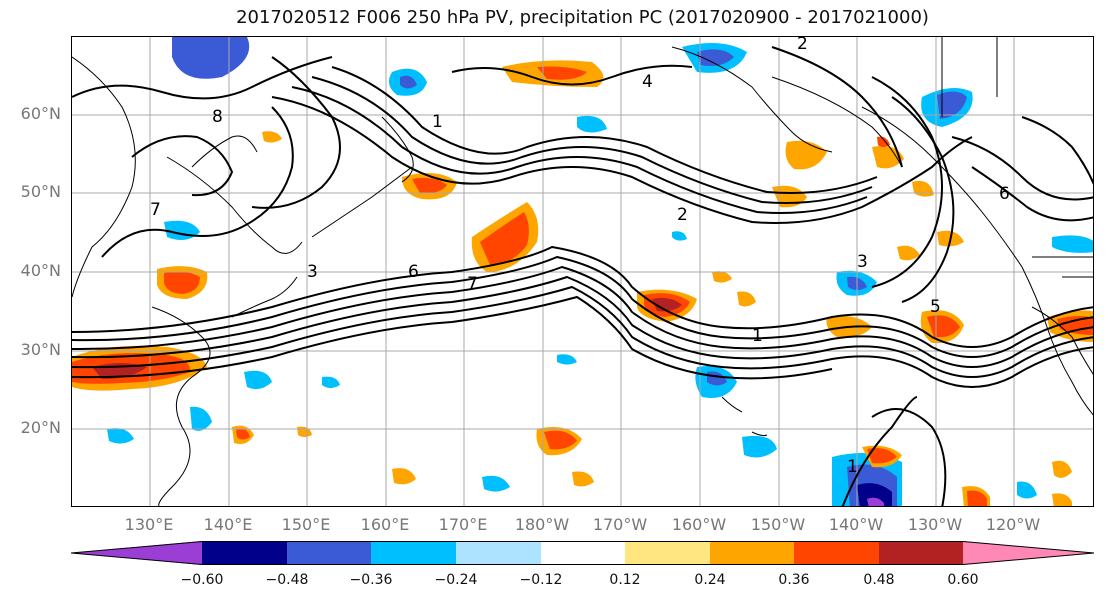 This screenshot has height=601, width=1105. Describe the element at coordinates (620, 524) in the screenshot. I see `lon-label: 170°W` at that location.